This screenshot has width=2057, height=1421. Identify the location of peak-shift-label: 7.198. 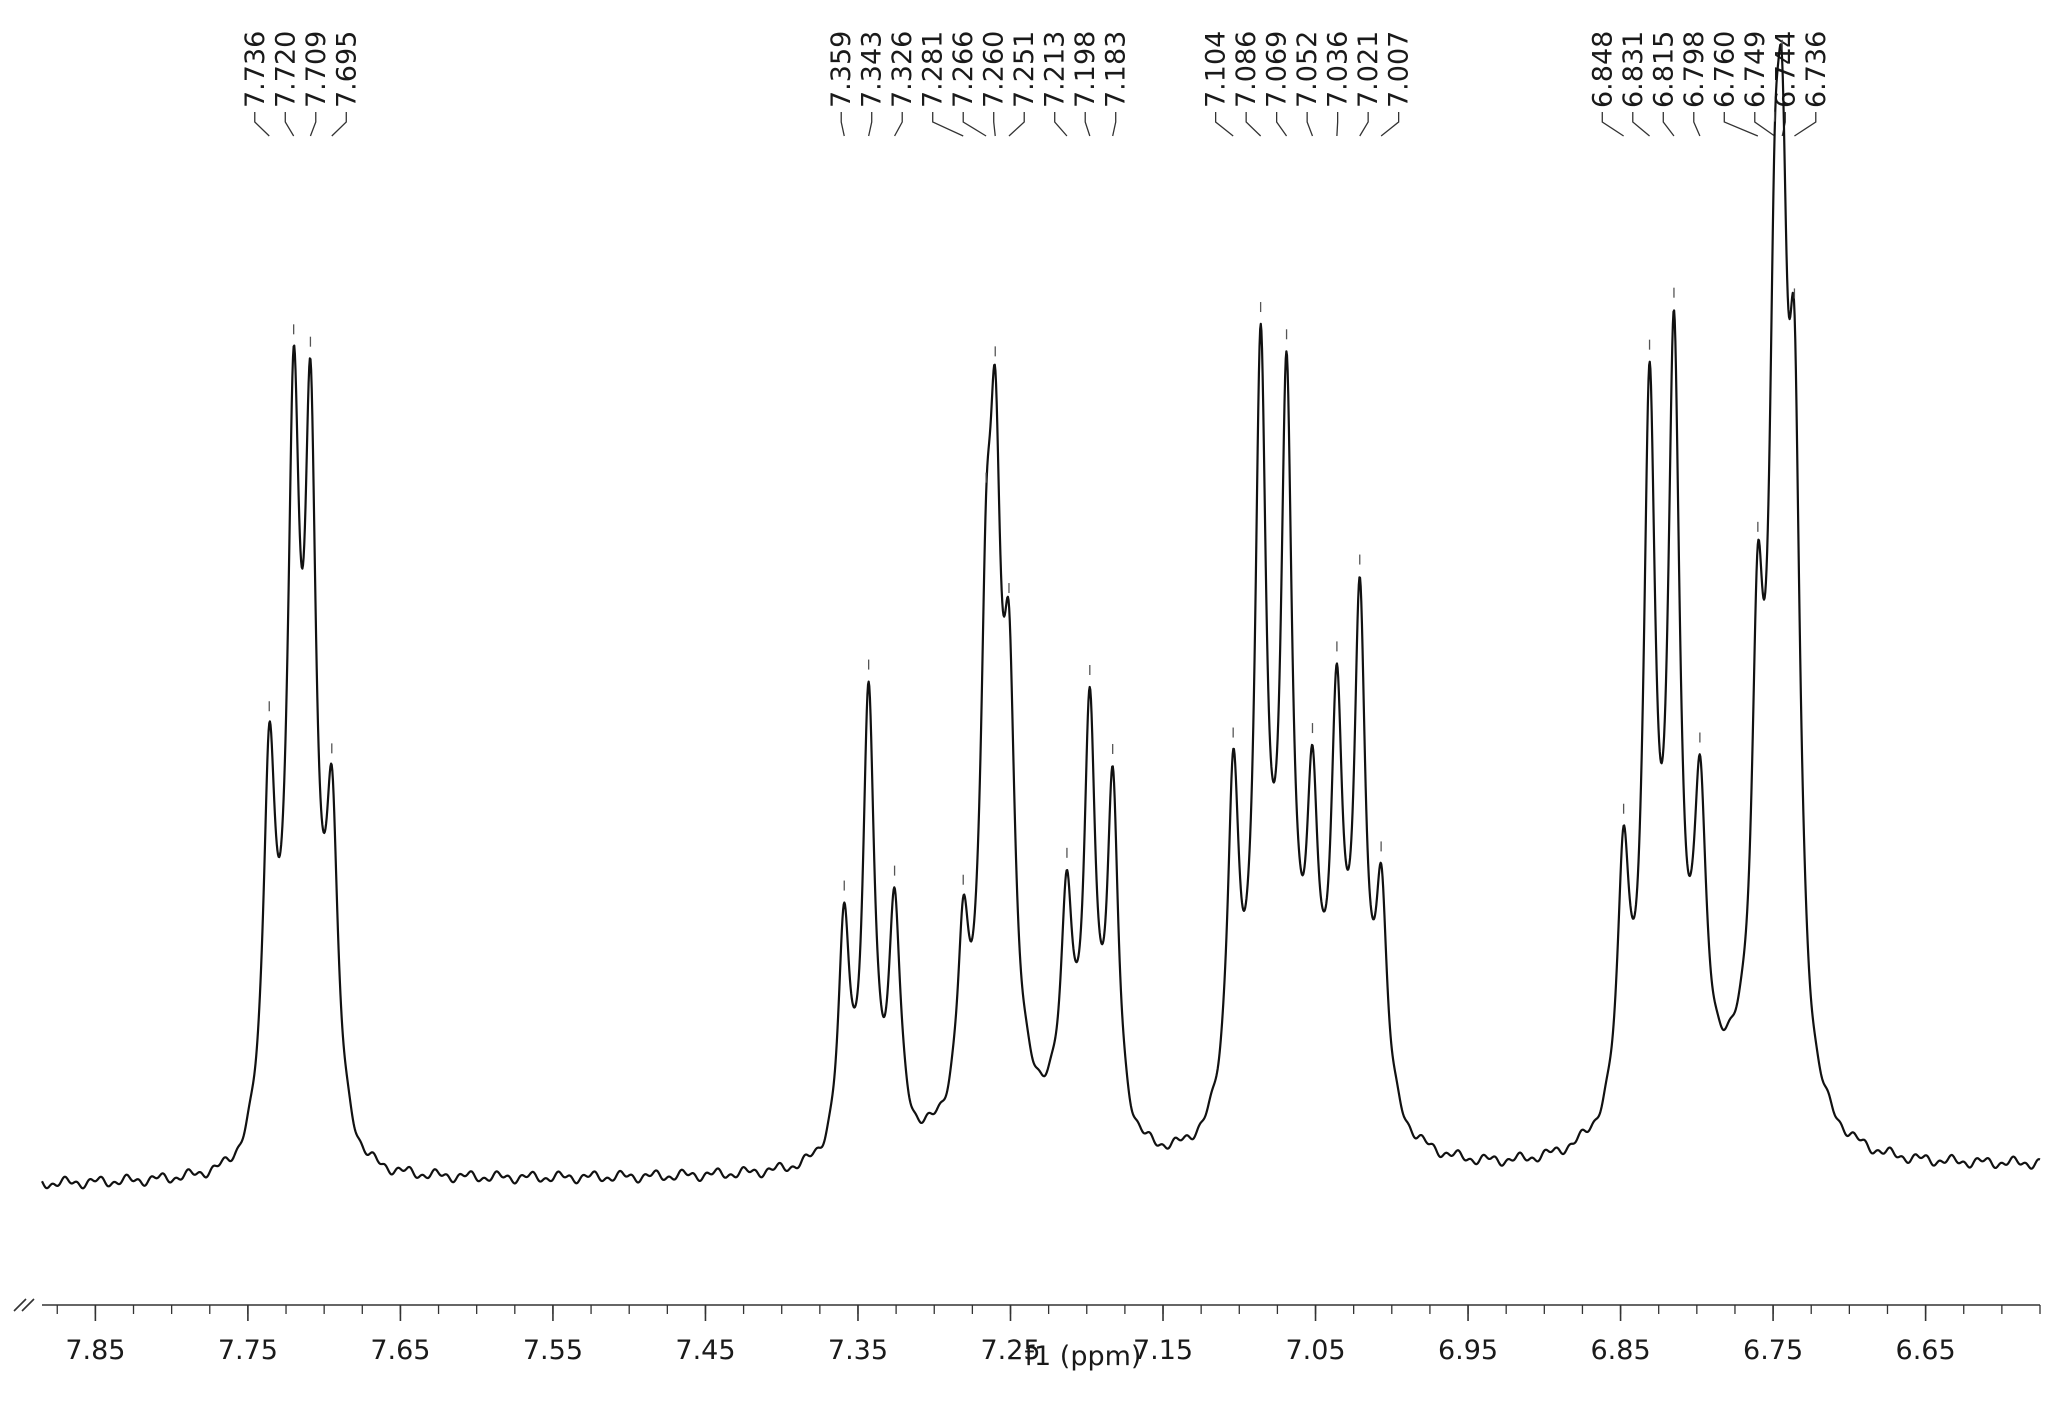
(1085, 69).